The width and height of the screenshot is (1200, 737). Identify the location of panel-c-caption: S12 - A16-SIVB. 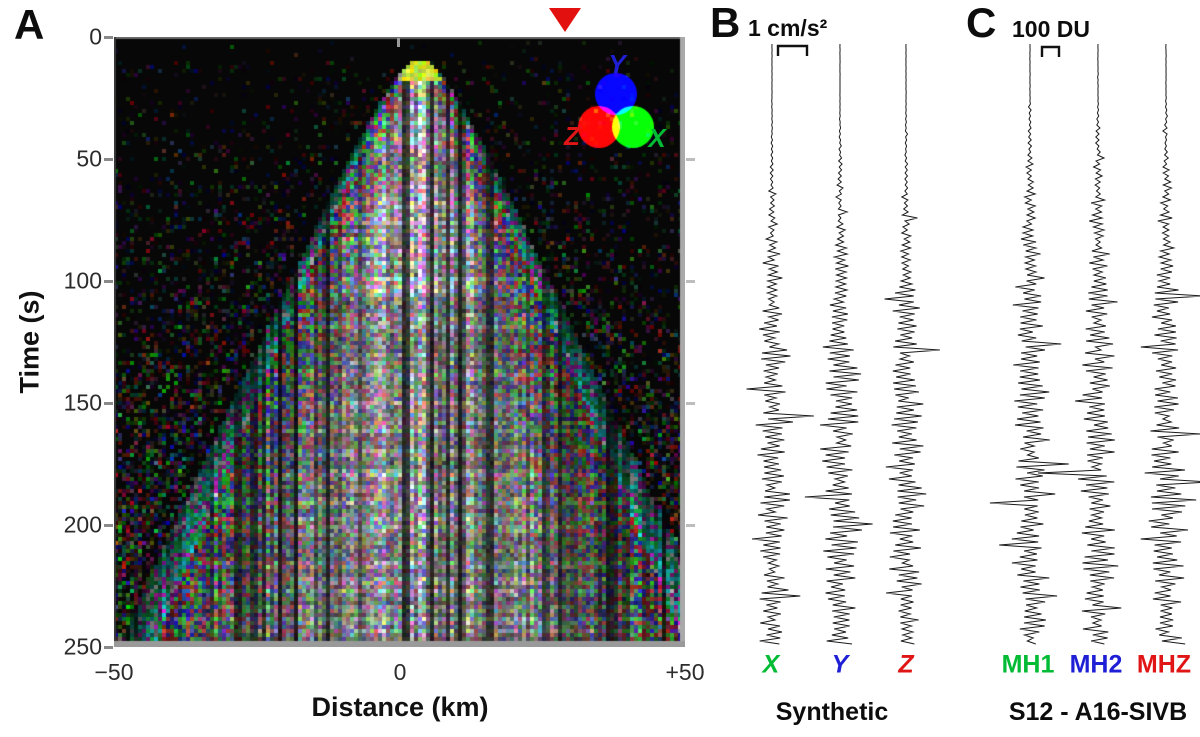
(1098, 712).